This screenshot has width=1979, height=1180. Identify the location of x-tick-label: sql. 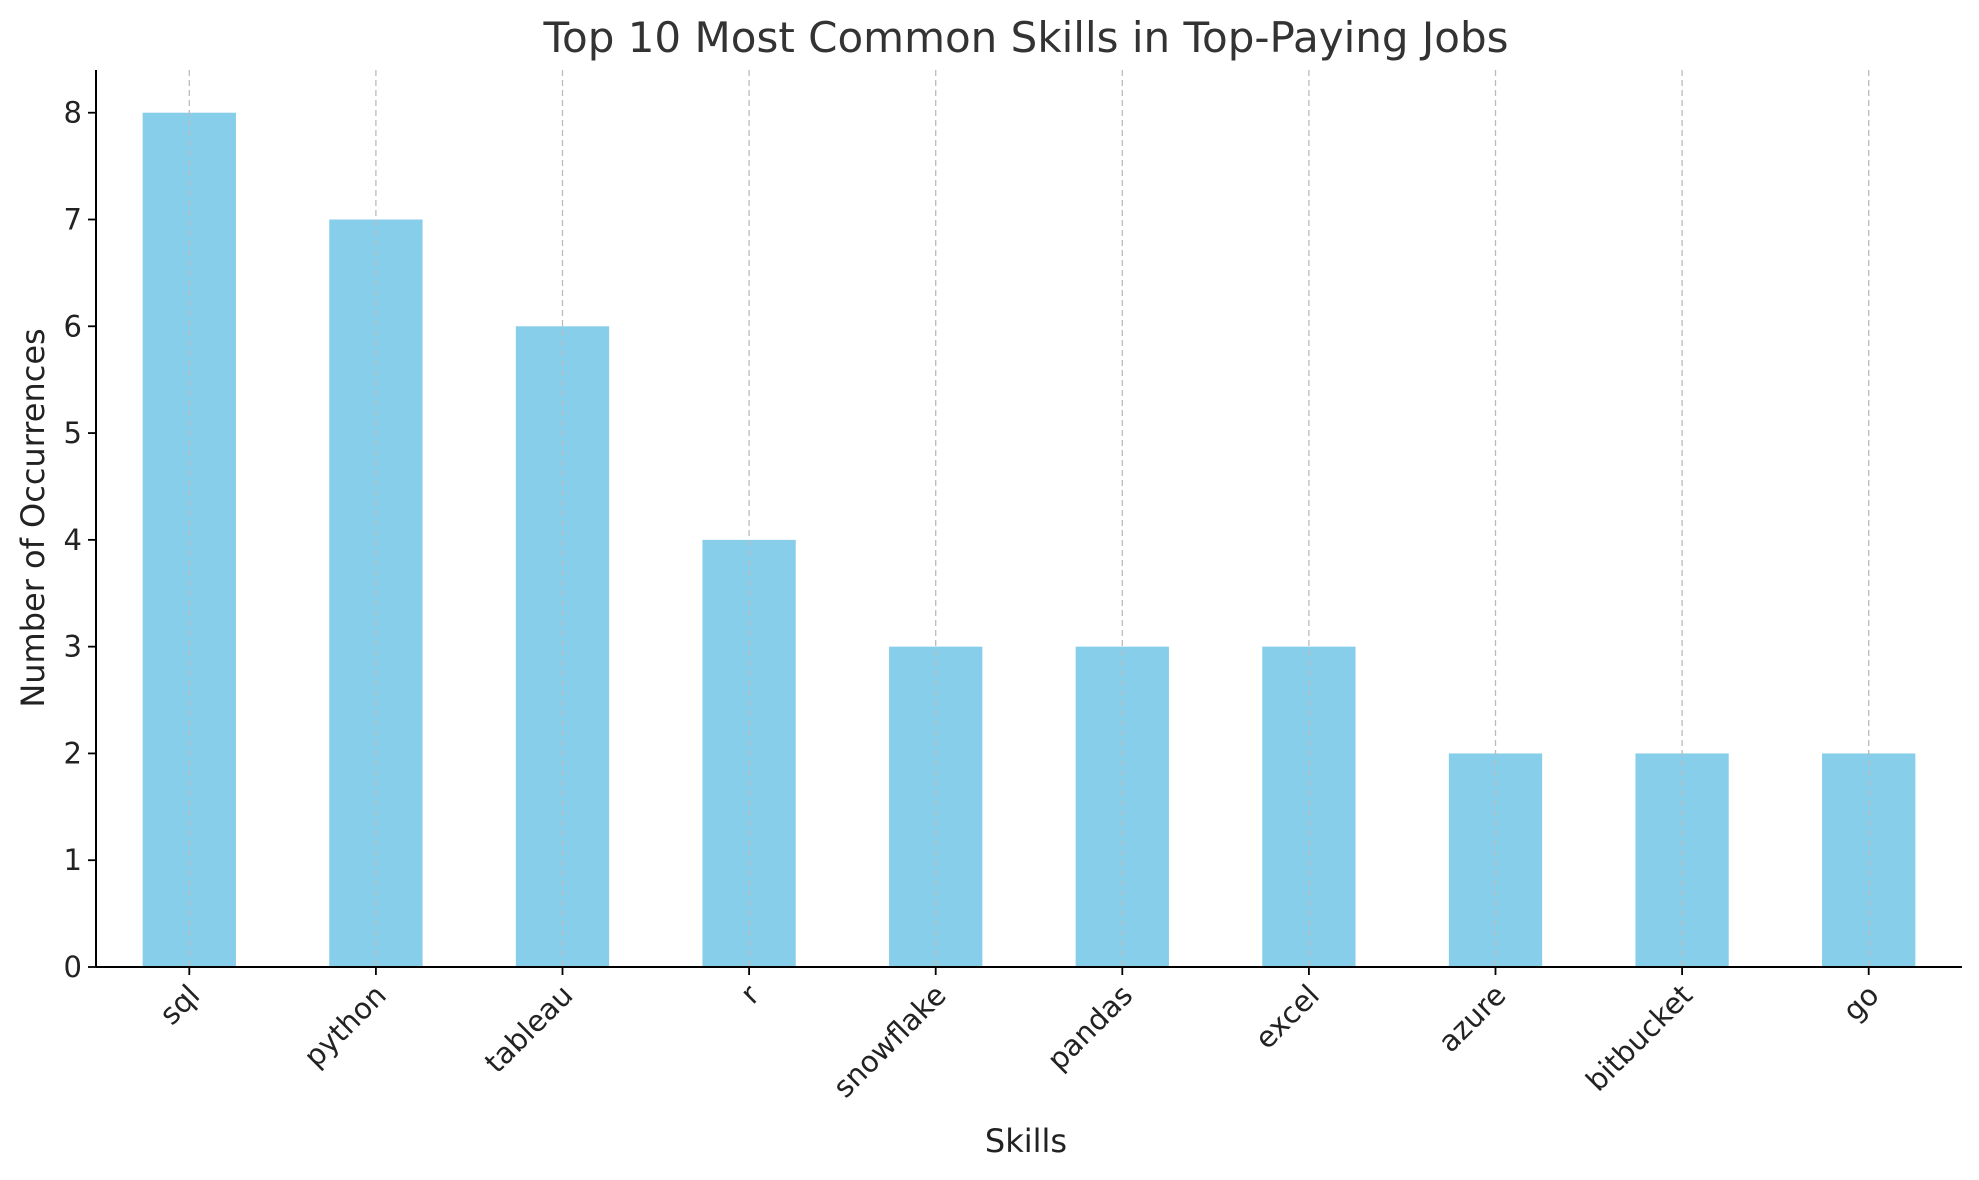
(179, 1004).